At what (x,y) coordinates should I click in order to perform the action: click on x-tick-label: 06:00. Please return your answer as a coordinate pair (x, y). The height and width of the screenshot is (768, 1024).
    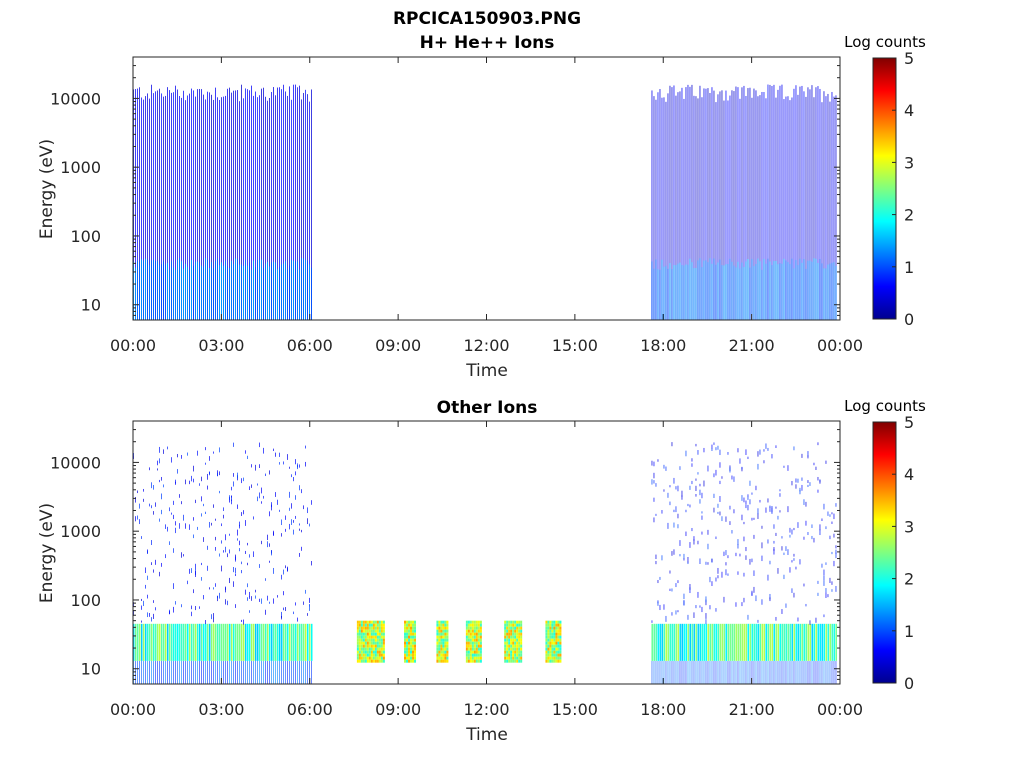
    Looking at the image, I should click on (310, 709).